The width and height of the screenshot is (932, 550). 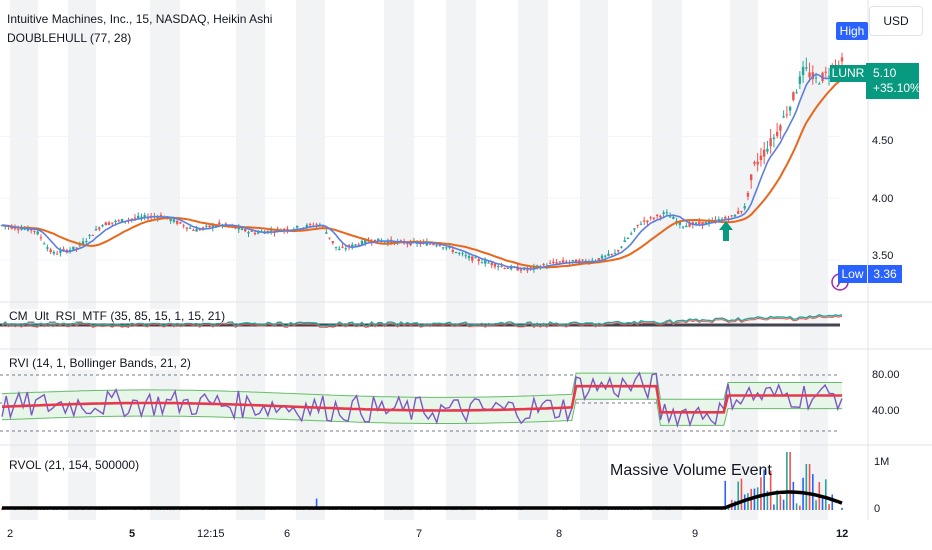 I want to click on time-label-8: 8, so click(x=559, y=534).